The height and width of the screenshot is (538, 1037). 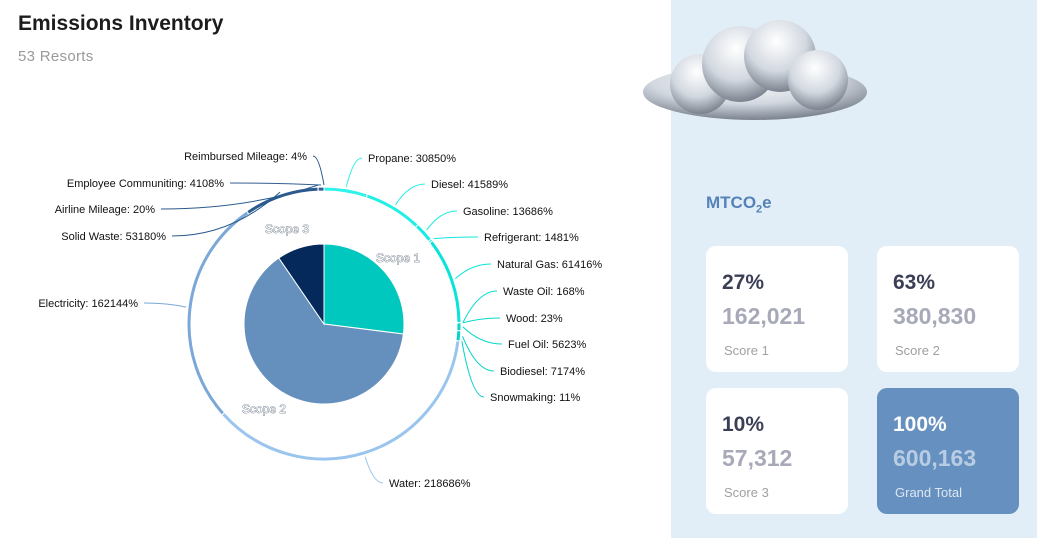 I want to click on grand-total-label: Grand Total, so click(x=928, y=492).